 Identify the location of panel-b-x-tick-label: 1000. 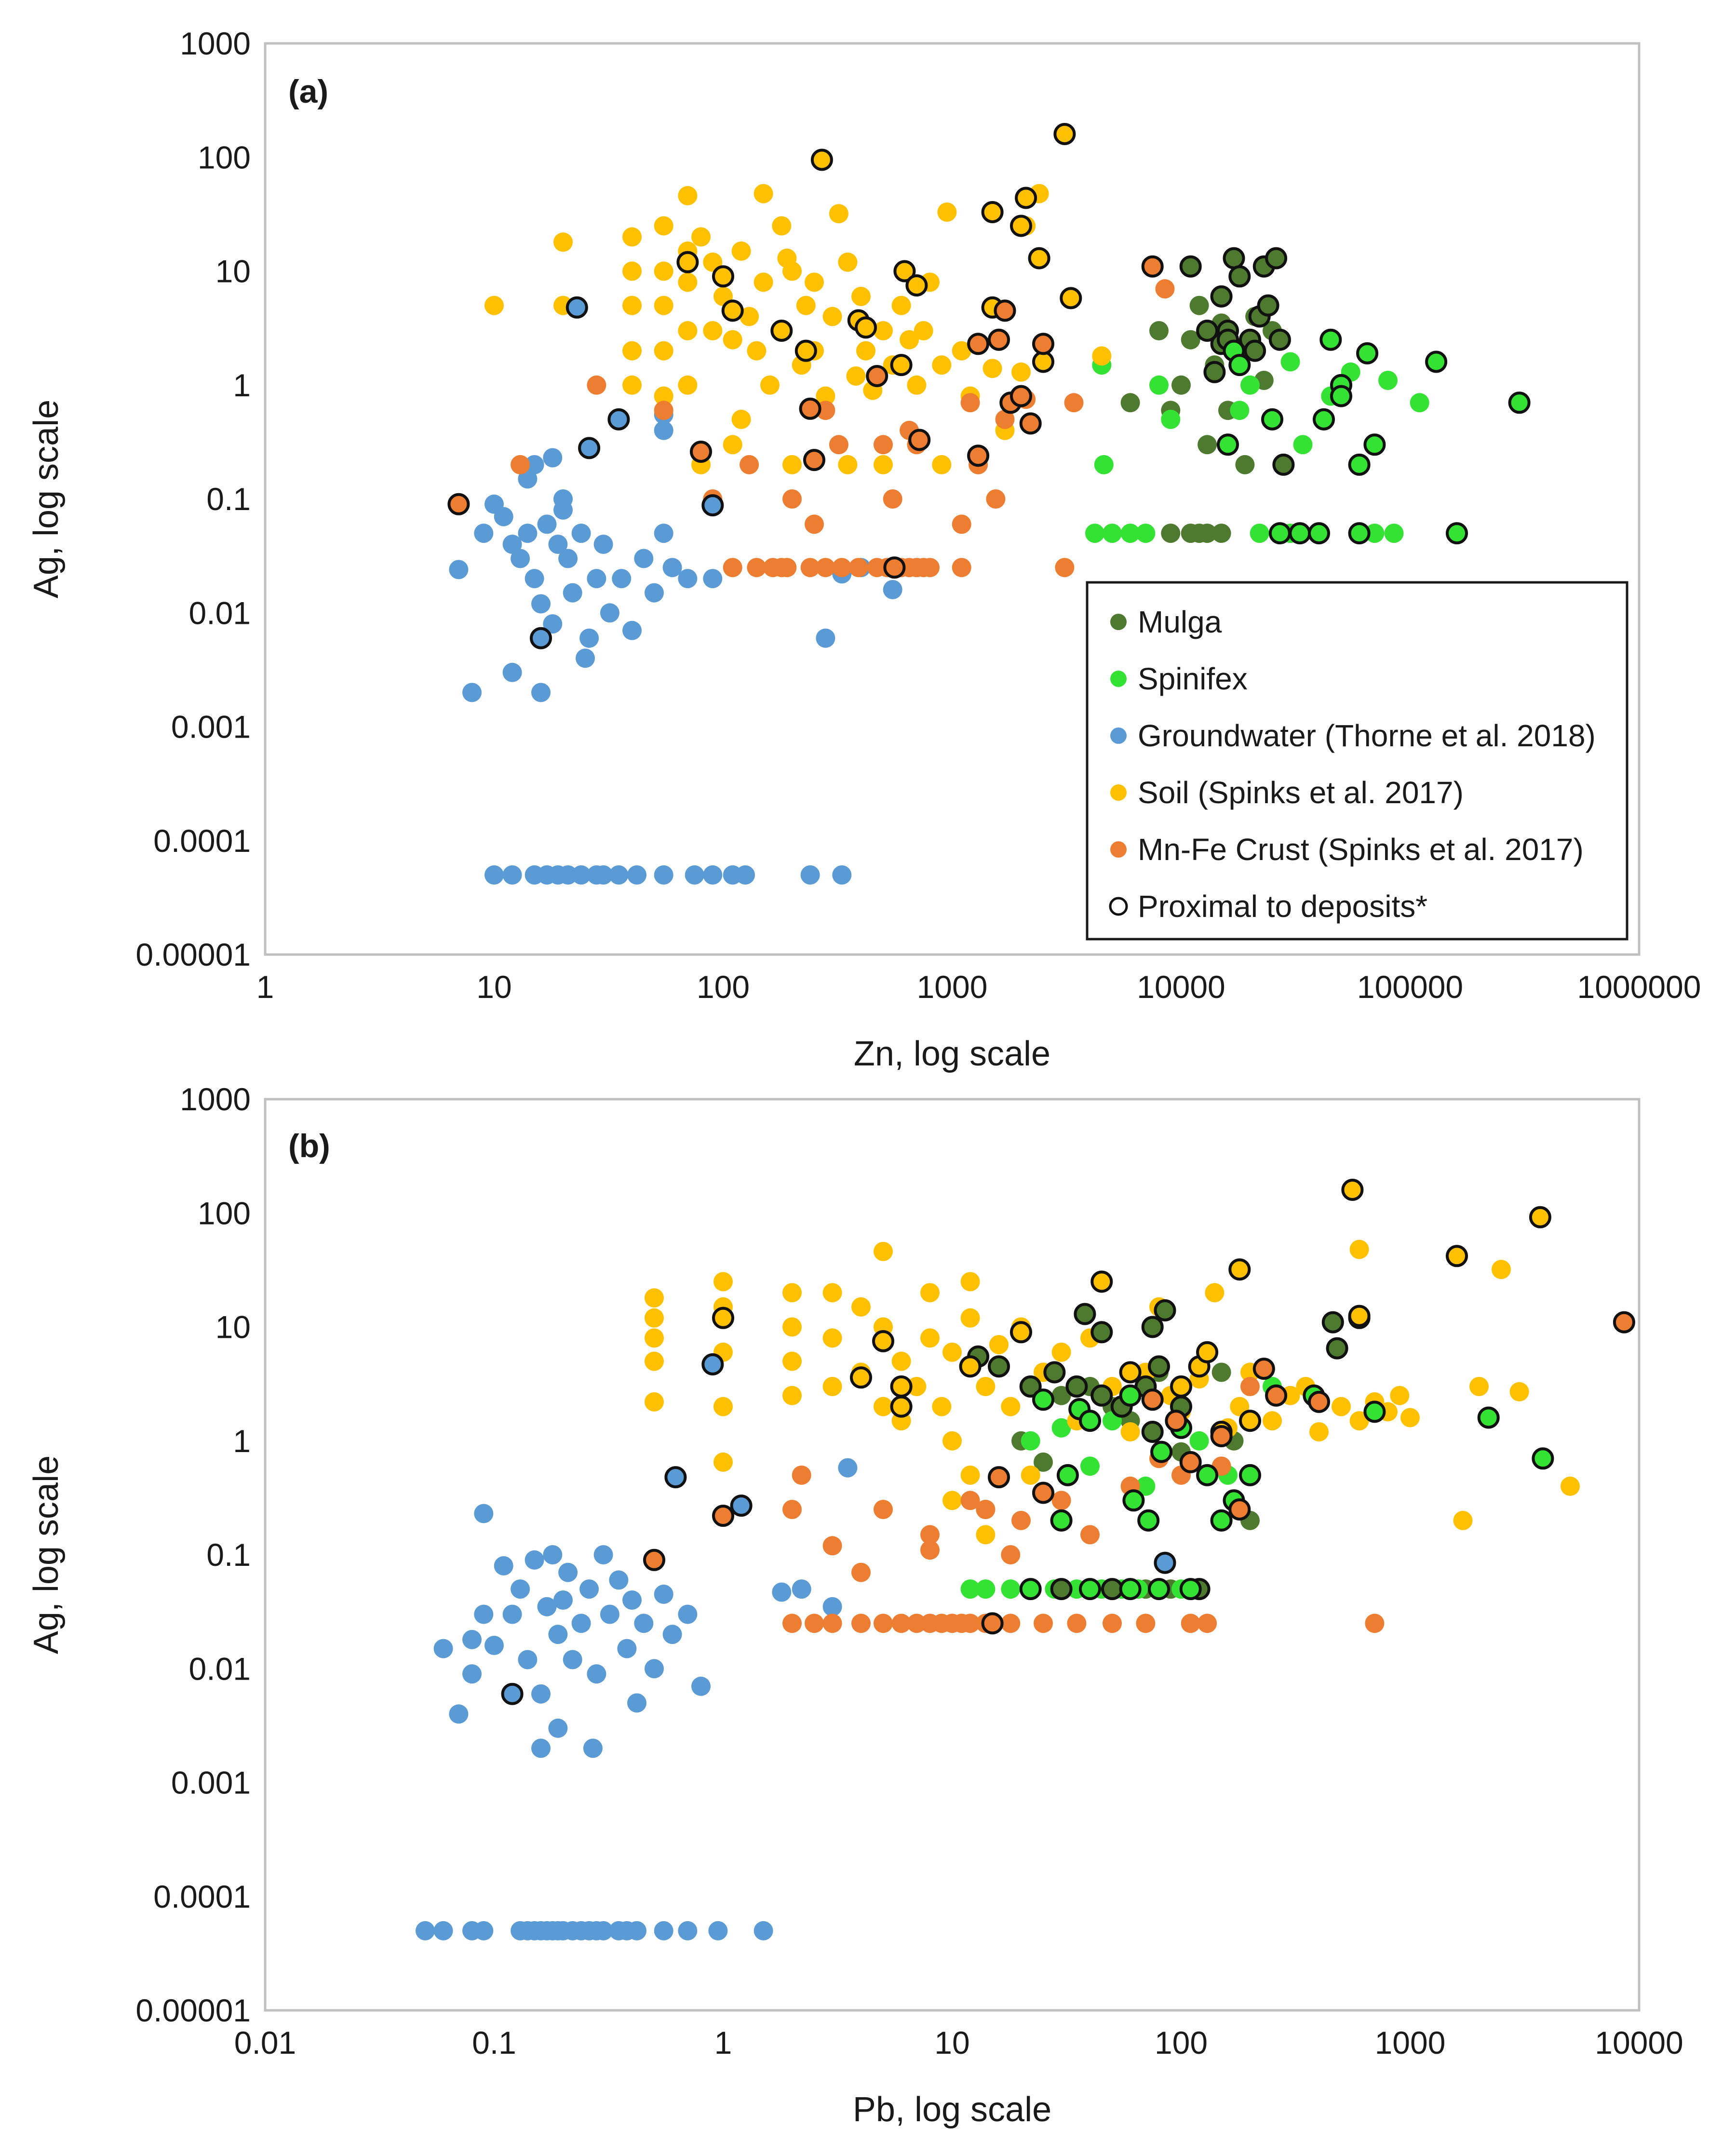
(1410, 2043).